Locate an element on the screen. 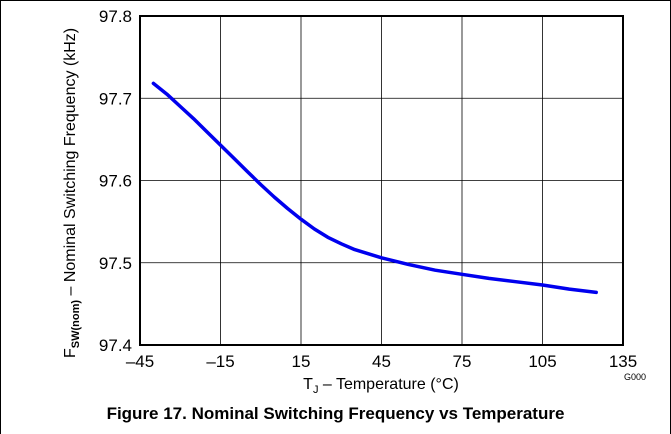 Image resolution: width=671 pixels, height=434 pixels. figure-code: G000 is located at coordinates (635, 377).